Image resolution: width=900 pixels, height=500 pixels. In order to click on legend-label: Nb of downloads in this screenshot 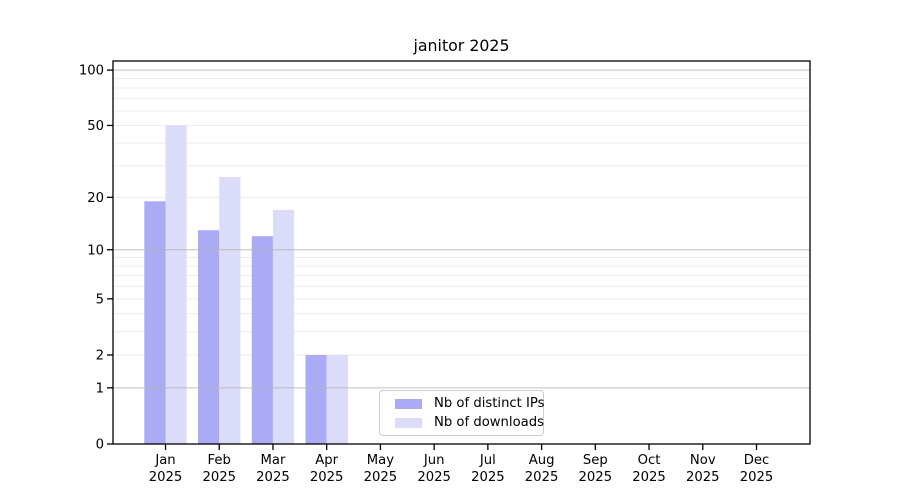, I will do `click(489, 422)`.